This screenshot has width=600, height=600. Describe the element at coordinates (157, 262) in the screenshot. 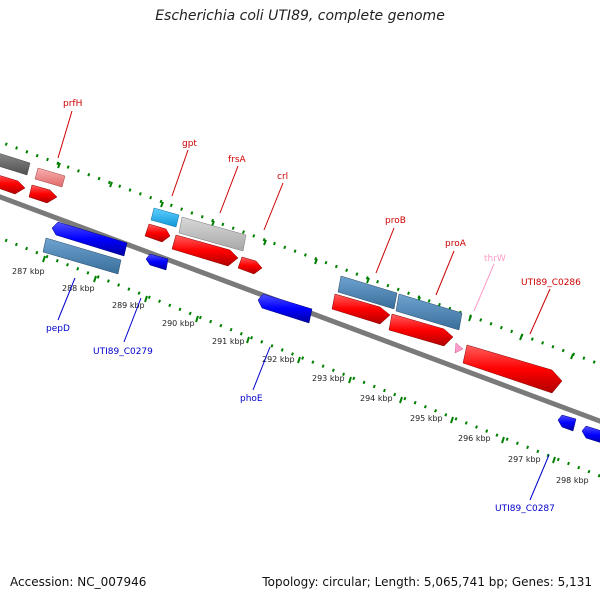

I see `cds-arrow-c0279` at that location.